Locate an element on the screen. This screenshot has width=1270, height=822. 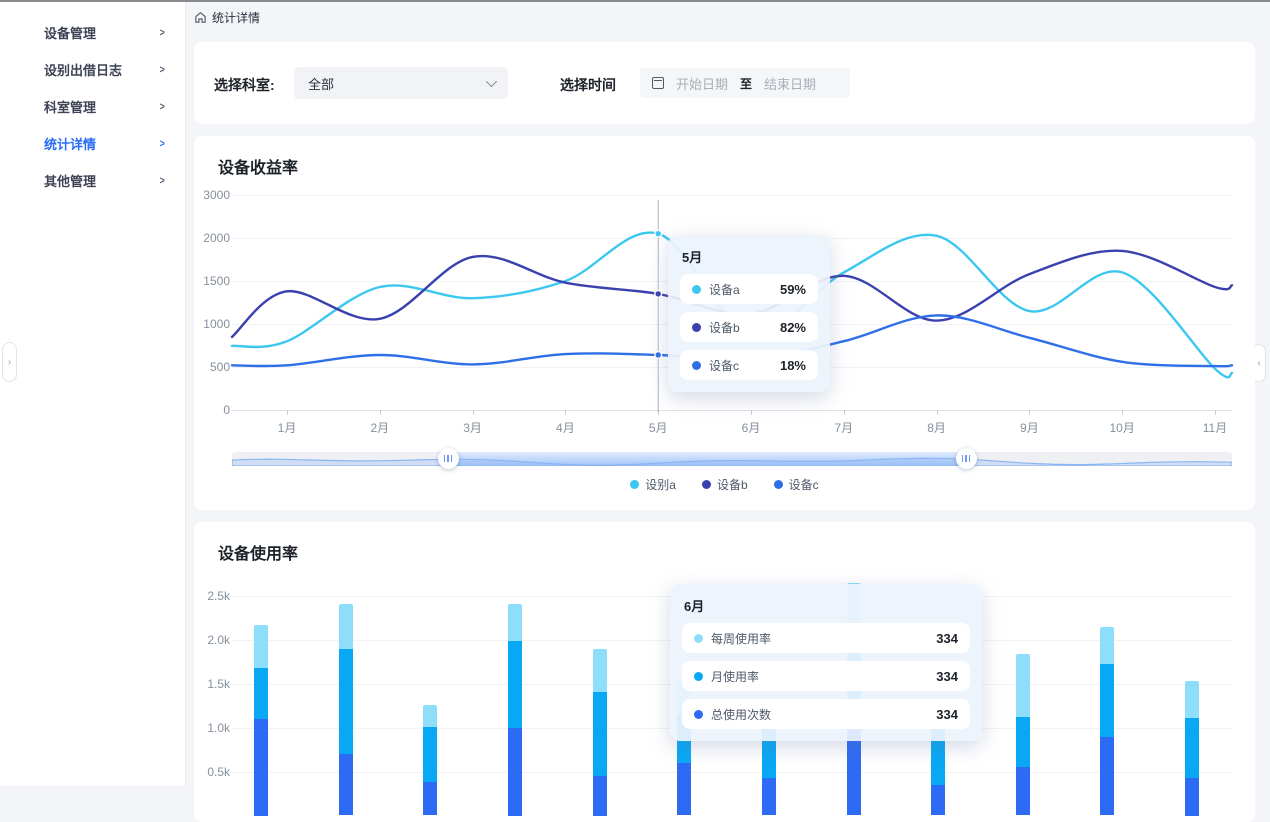
date-range-picker: 开始日期 至 结束日期 is located at coordinates (745, 83).